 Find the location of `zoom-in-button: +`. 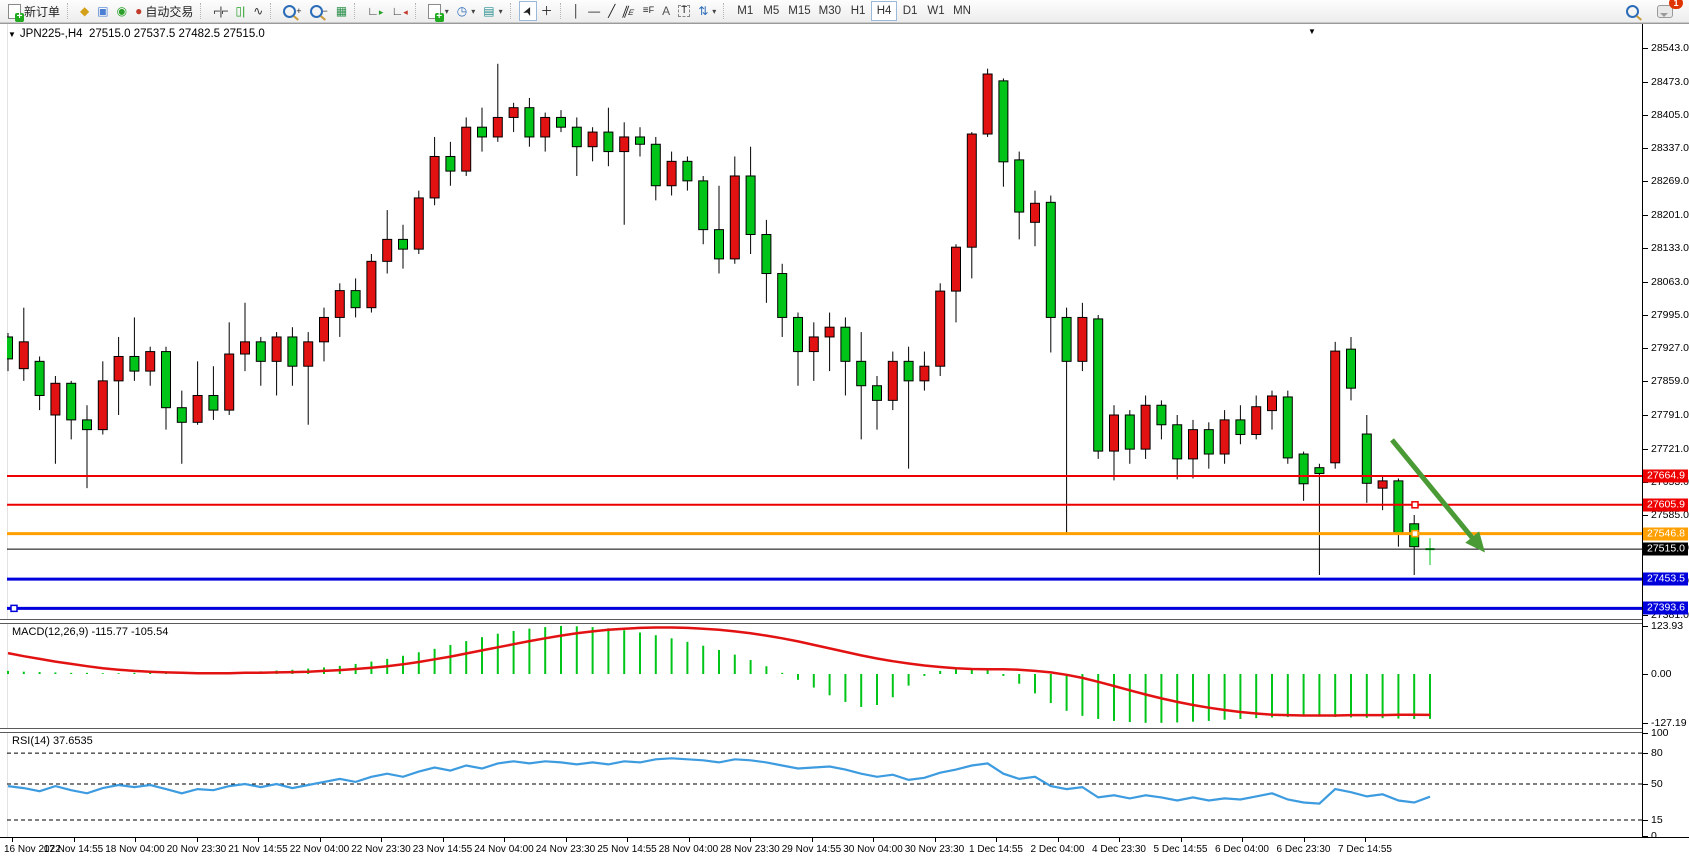

zoom-in-button: + is located at coordinates (292, 11).